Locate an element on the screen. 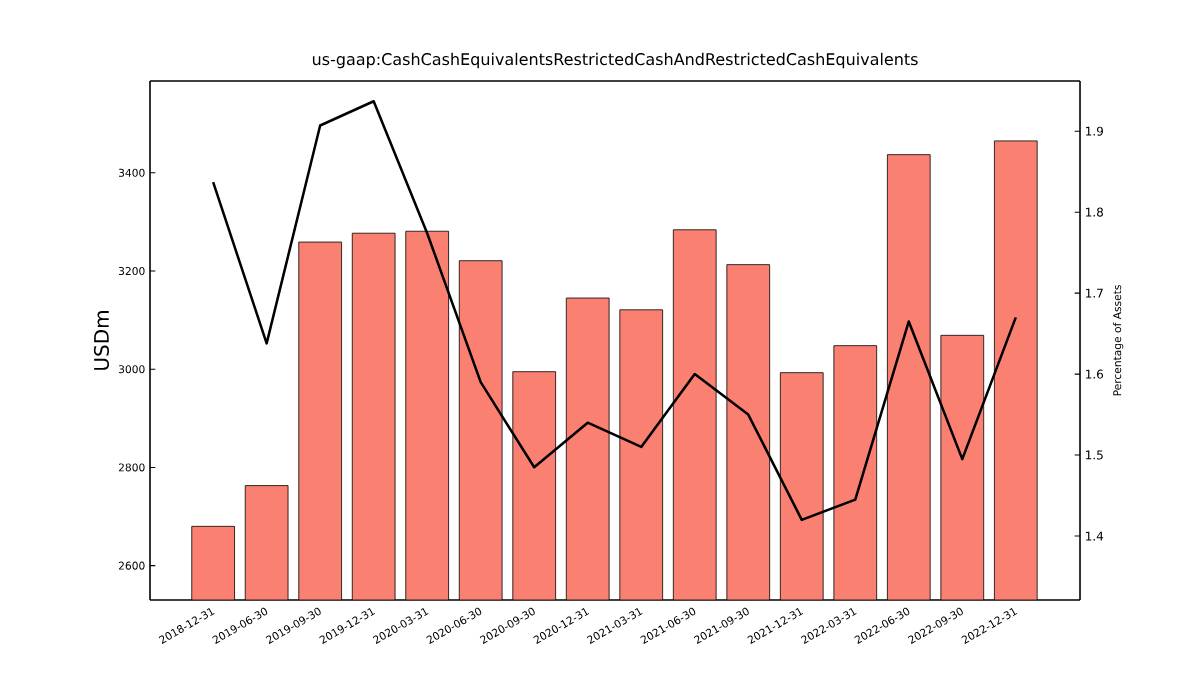 The height and width of the screenshot is (675, 1200). y-tick-label: 2800 is located at coordinates (131, 467).